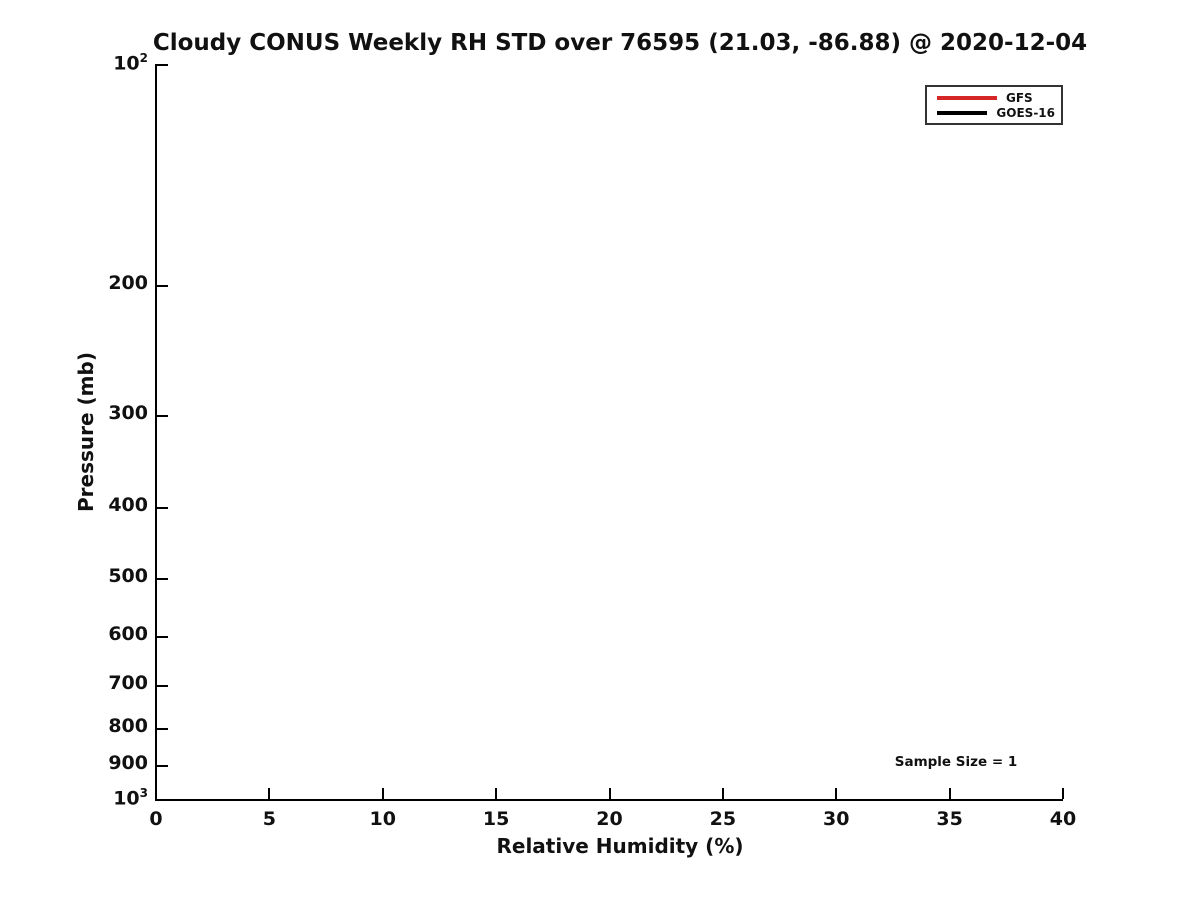  What do you see at coordinates (130, 63) in the screenshot?
I see `y-tick-label: 10²` at bounding box center [130, 63].